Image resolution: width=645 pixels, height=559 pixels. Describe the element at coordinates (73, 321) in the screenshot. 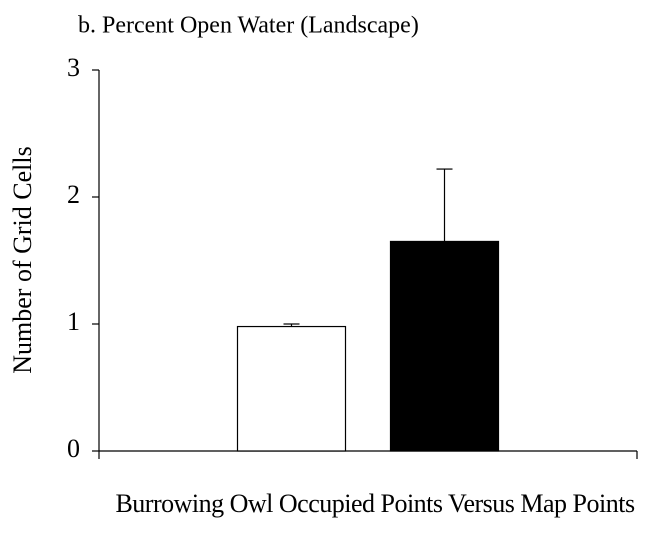

I see `y-tick-label: 1` at that location.